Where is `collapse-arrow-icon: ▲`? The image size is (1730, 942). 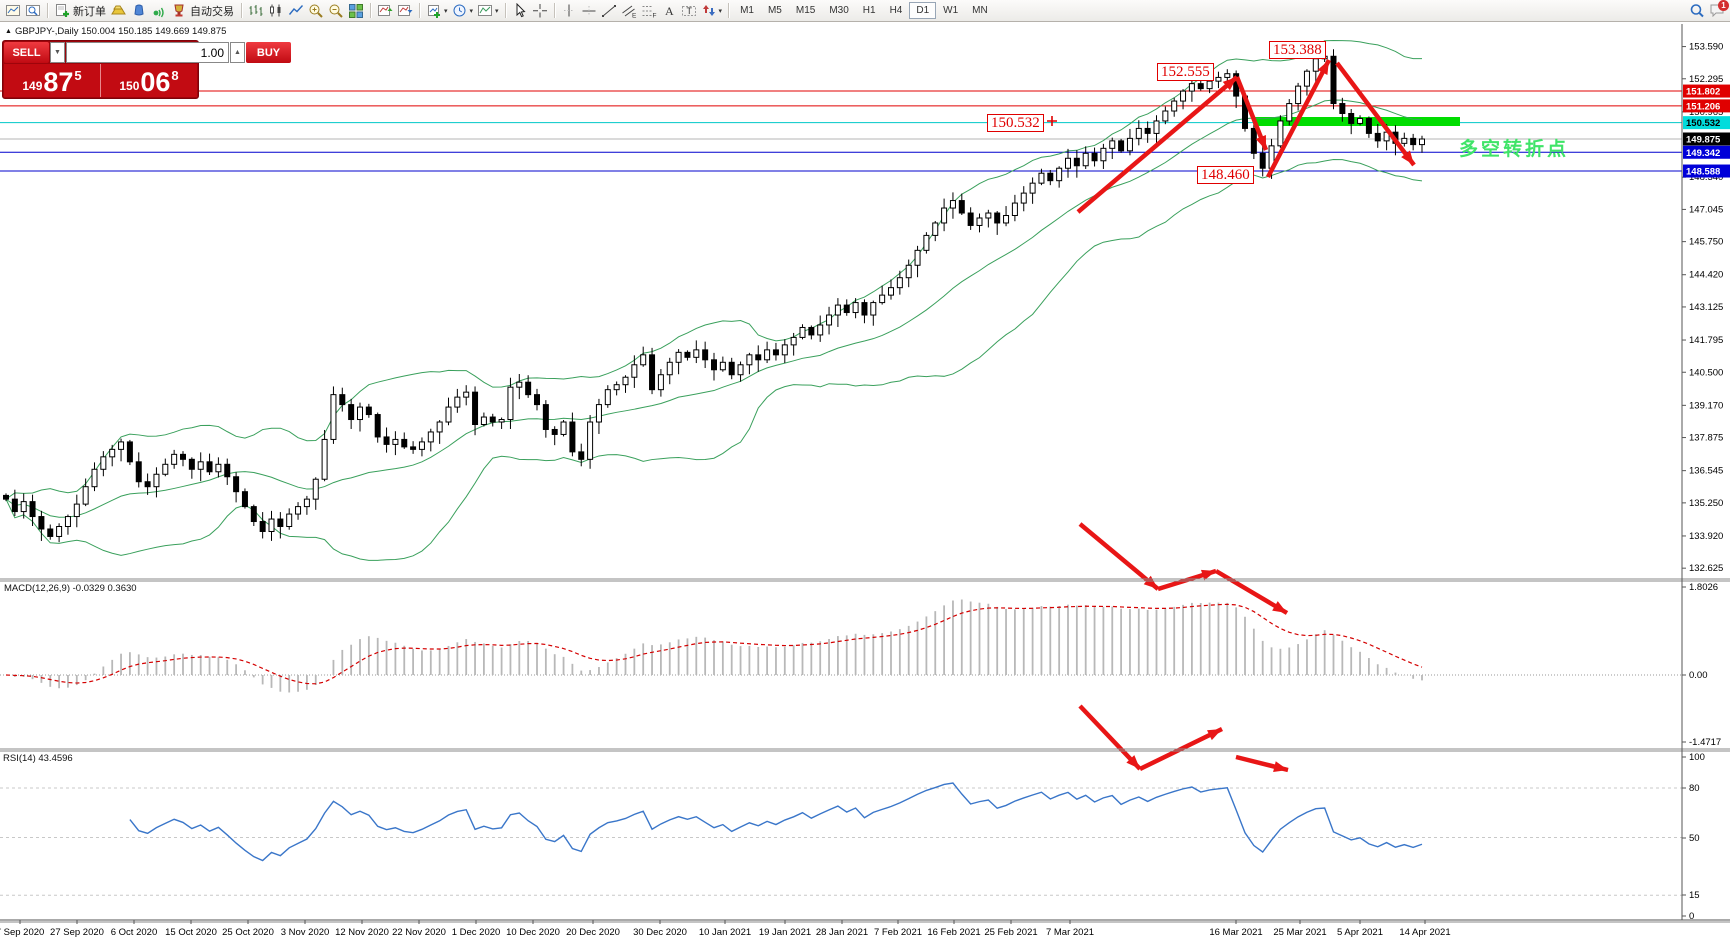
collapse-arrow-icon: ▲ is located at coordinates (8, 31).